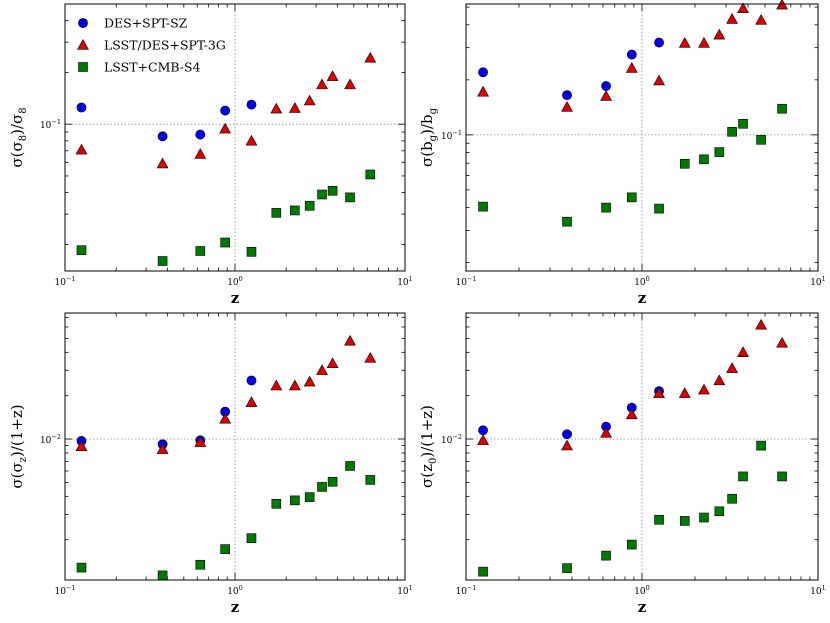  Describe the element at coordinates (427, 124) in the screenshot. I see `y-axis-label-part: )/b` at that location.